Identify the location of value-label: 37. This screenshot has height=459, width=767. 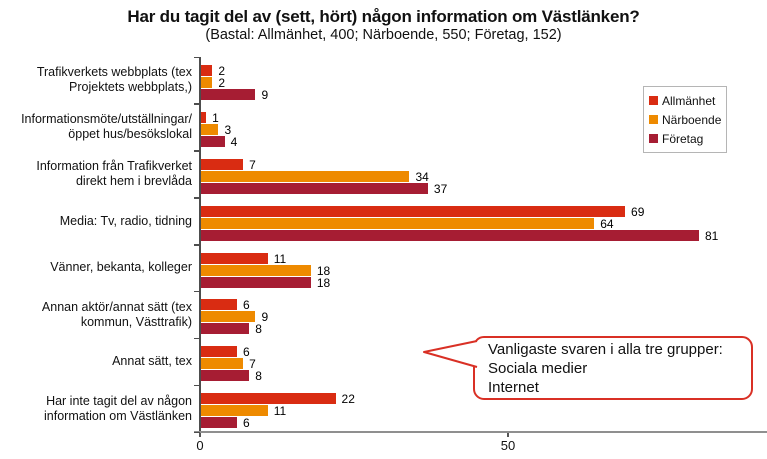
(440, 188).